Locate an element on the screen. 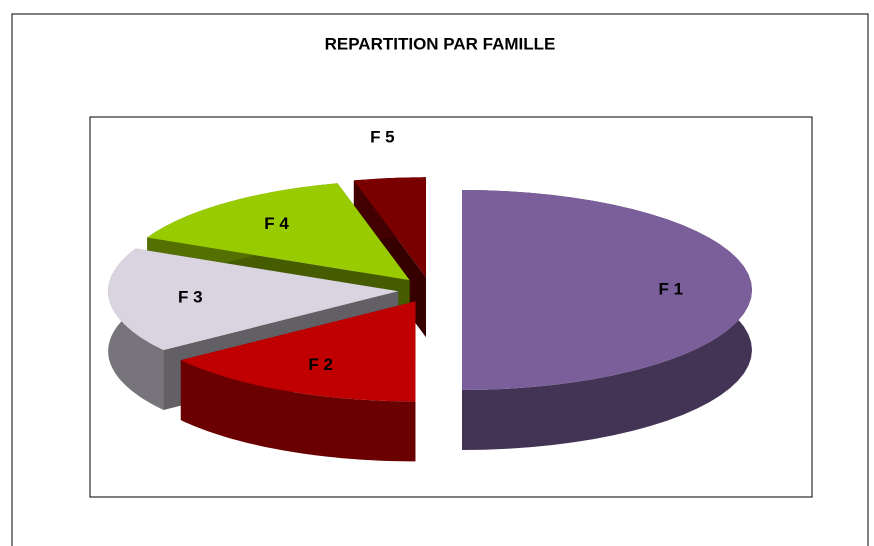 This screenshot has width=874, height=546. chart-title: REPARTITION PAR FAMILLE is located at coordinates (440, 43).